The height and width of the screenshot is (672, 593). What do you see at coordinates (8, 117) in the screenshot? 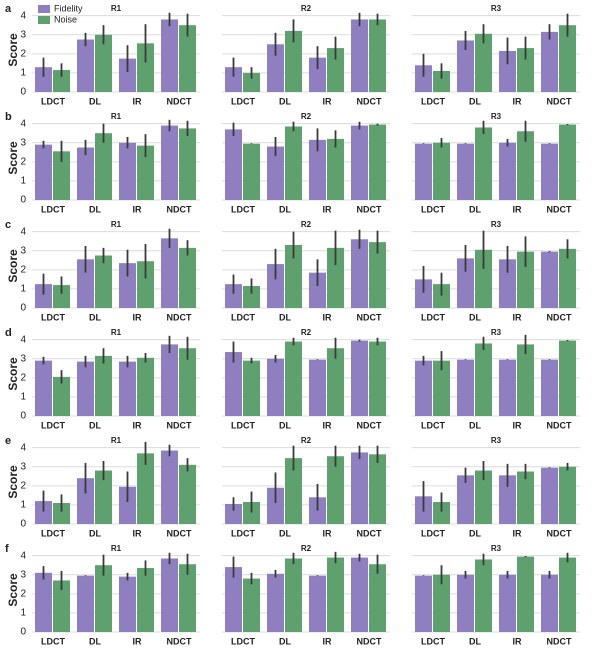
I see `panel-label: b` at bounding box center [8, 117].